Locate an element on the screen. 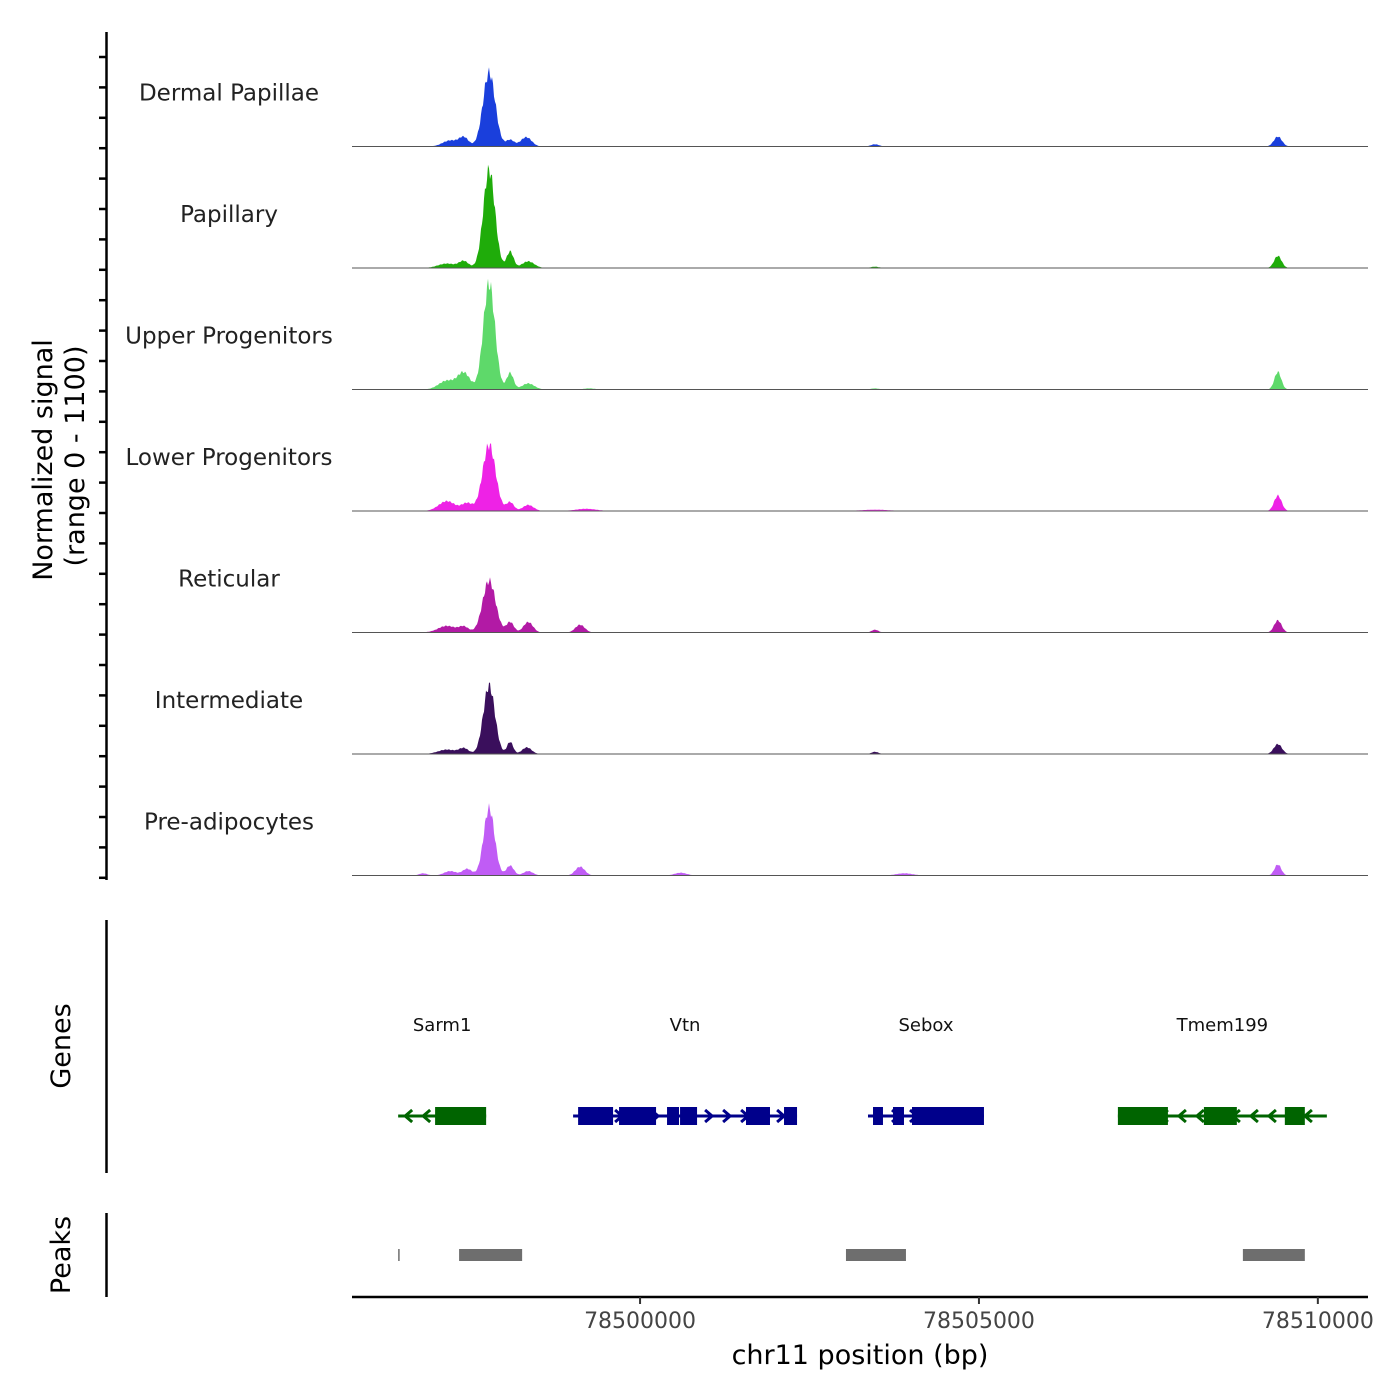 Image resolution: width=1400 pixels, height=1400 pixels. genes-axis-label: Genes is located at coordinates (61, 1045).